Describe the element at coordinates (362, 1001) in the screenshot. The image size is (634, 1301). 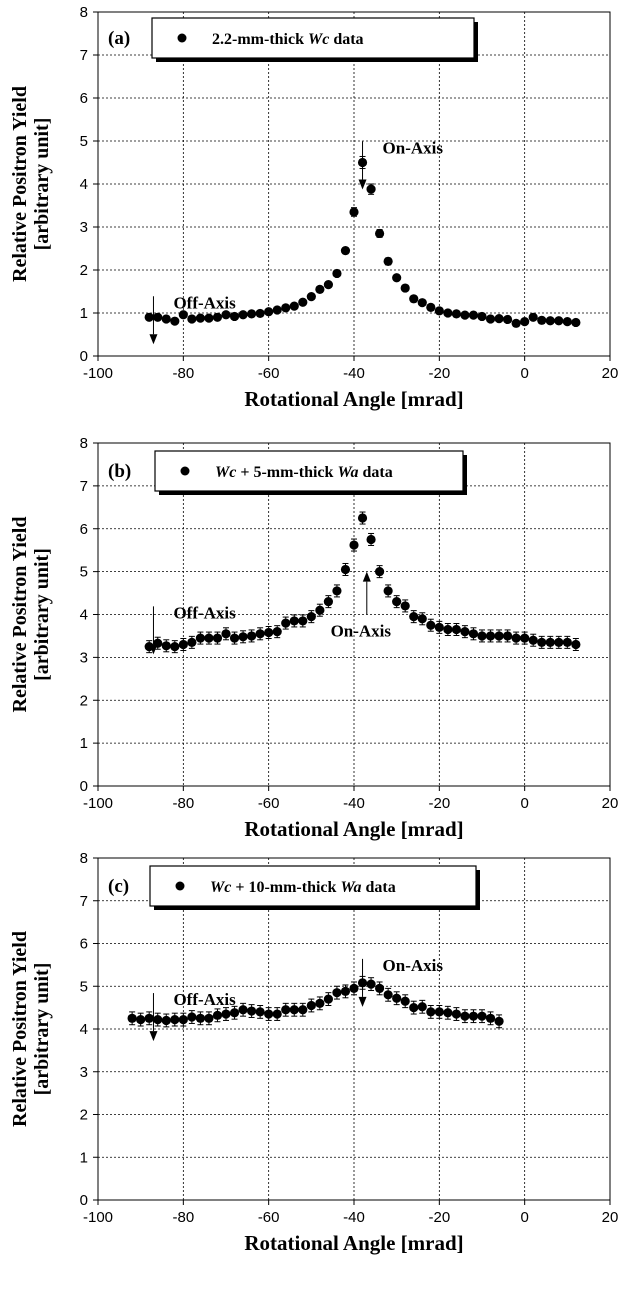
I see `on-axis-arrowhead` at that location.